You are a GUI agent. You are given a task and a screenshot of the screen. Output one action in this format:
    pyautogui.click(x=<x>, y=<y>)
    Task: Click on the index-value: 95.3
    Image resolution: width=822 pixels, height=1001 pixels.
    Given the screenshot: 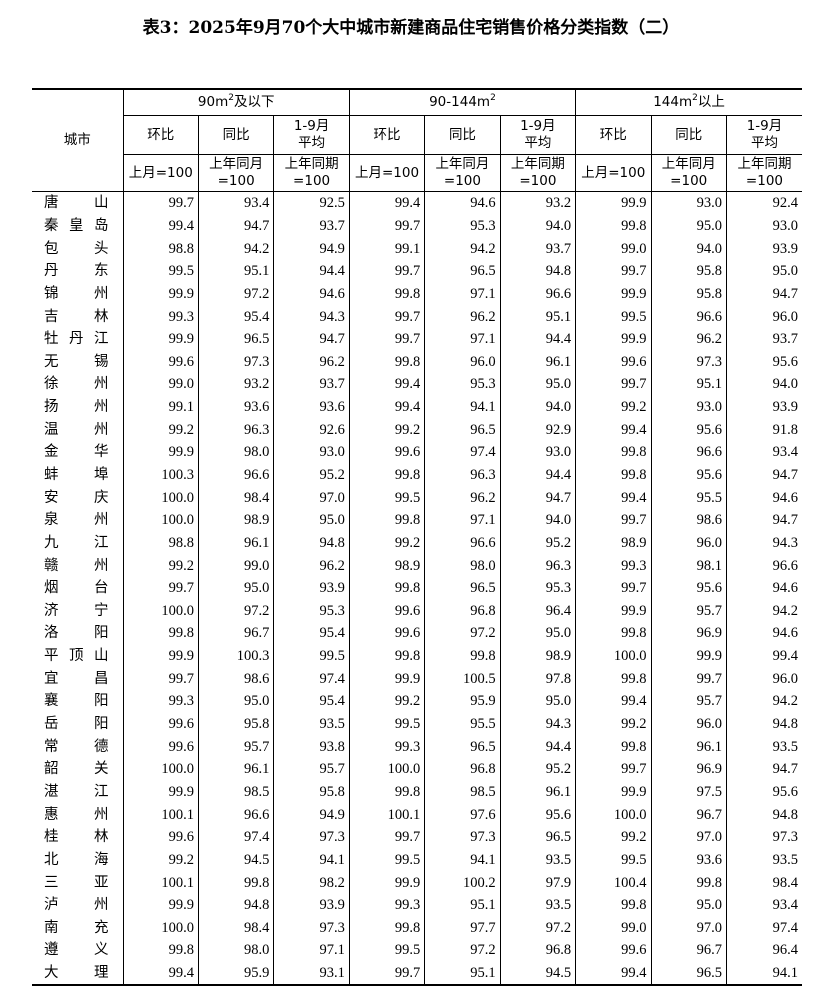 What is the action you would take?
    pyautogui.click(x=462, y=226)
    